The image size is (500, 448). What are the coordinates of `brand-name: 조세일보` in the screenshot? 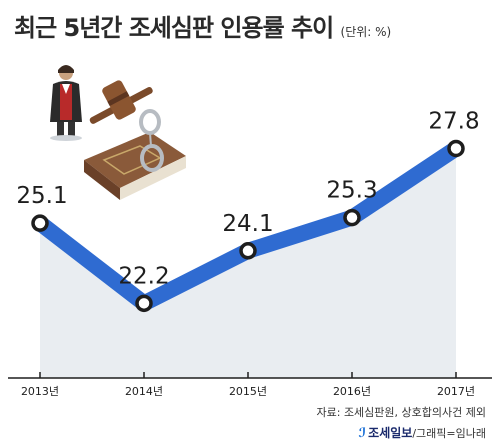 It's located at (390, 433).